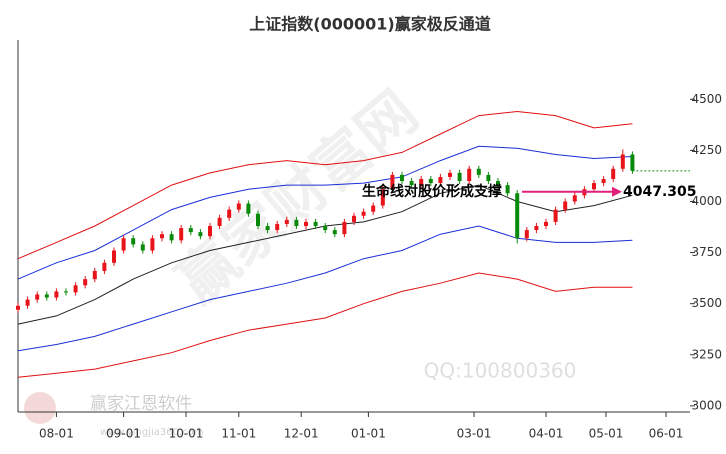  Describe the element at coordinates (301, 434) in the screenshot. I see `x-tick-label: 12-01` at that location.